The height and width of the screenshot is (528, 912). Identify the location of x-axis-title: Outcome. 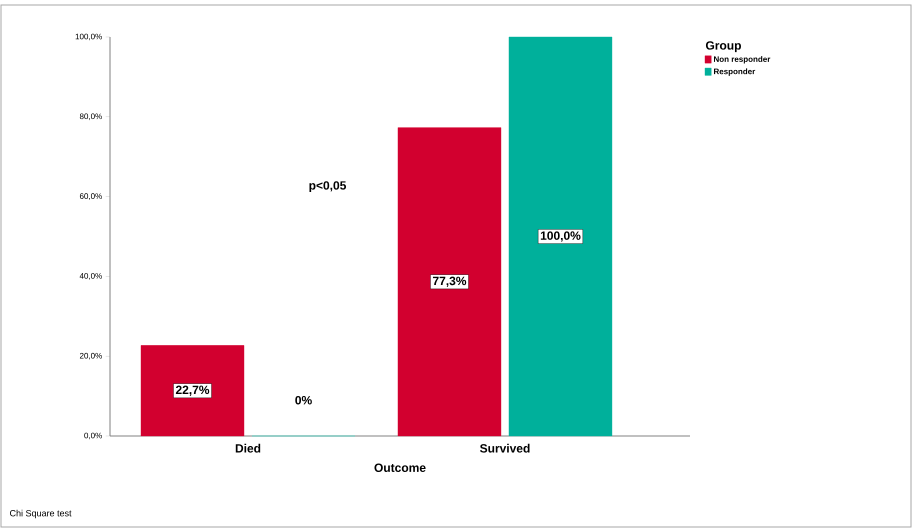
(400, 467).